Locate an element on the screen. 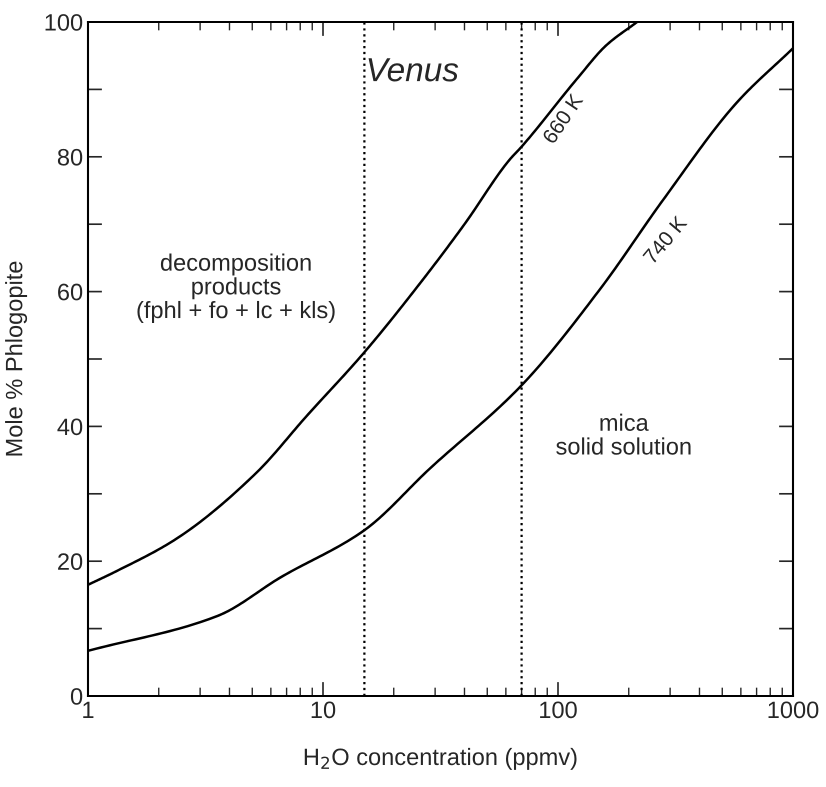 The width and height of the screenshot is (826, 787). y-tick-label: 80 is located at coordinates (70, 157).